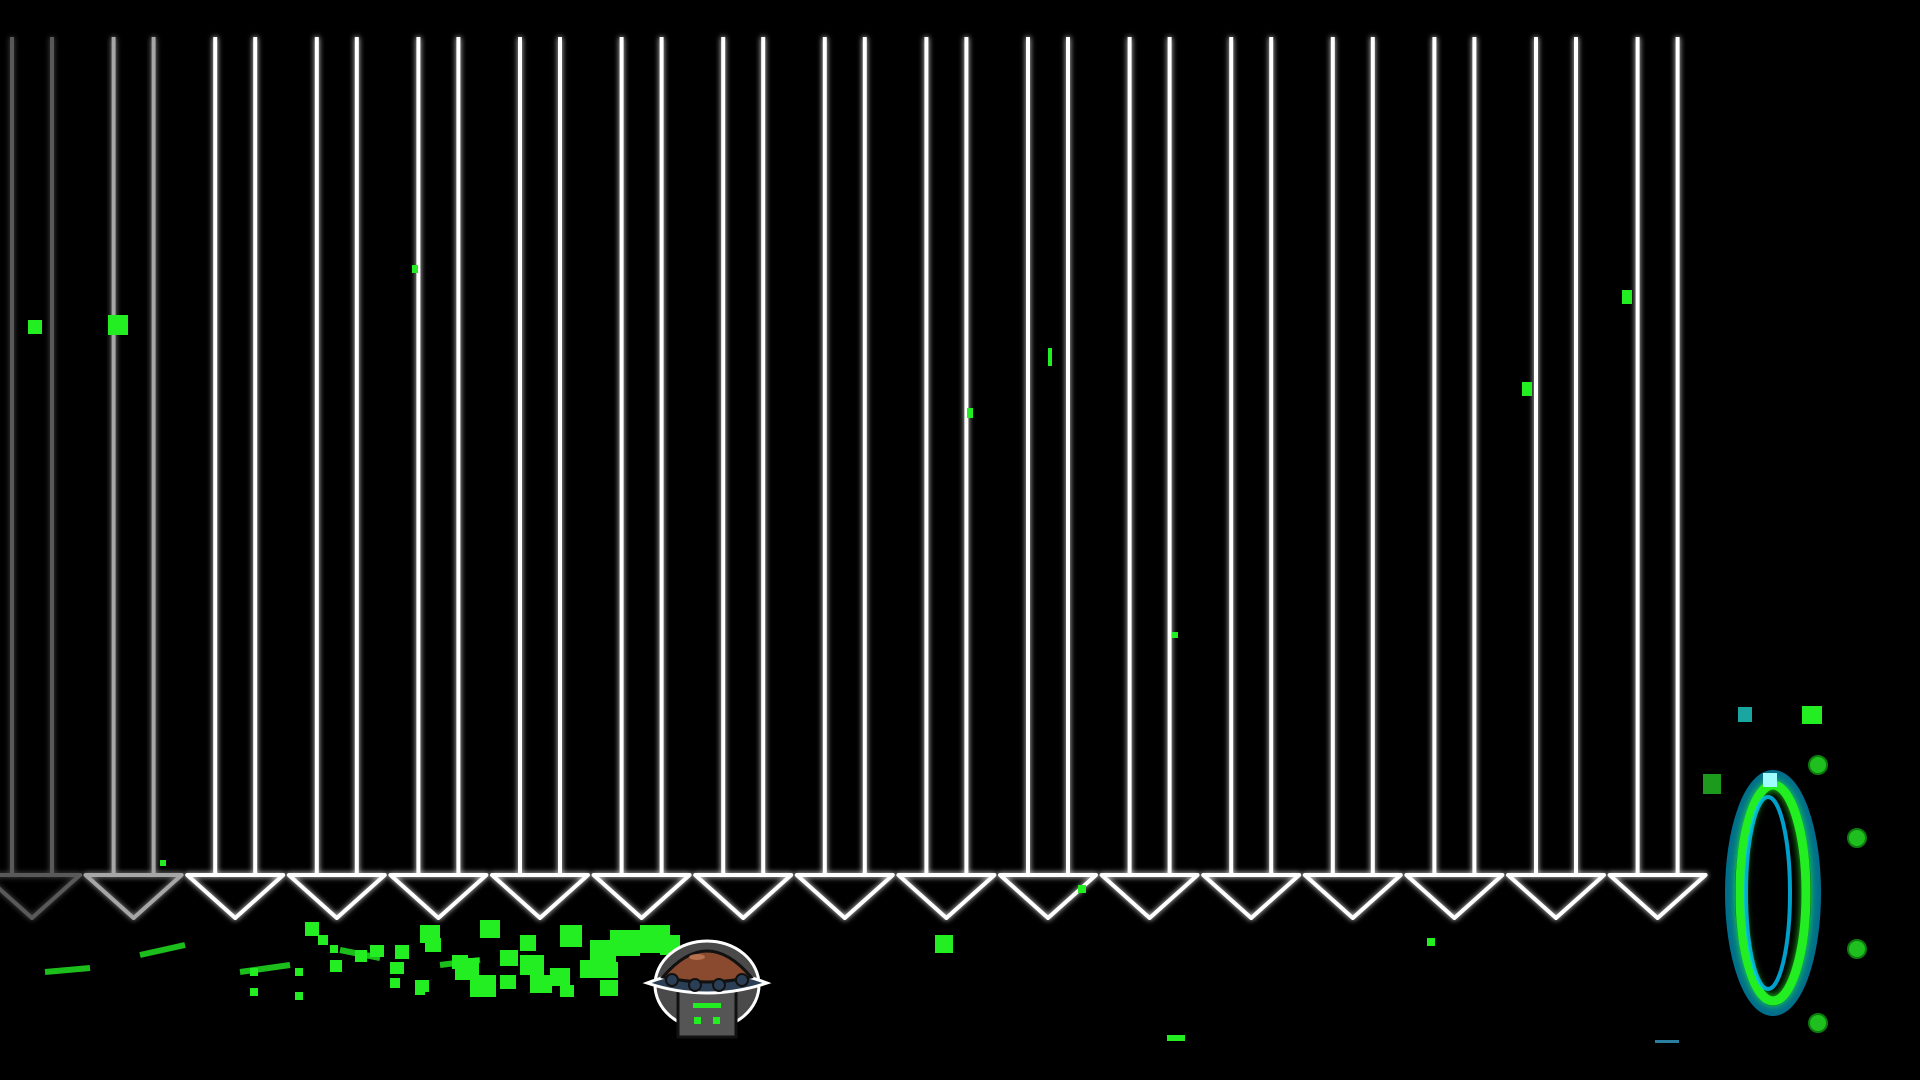 This screenshot has width=1920, height=1080. What do you see at coordinates (1837, 894) in the screenshot?
I see `portal-orbs` at bounding box center [1837, 894].